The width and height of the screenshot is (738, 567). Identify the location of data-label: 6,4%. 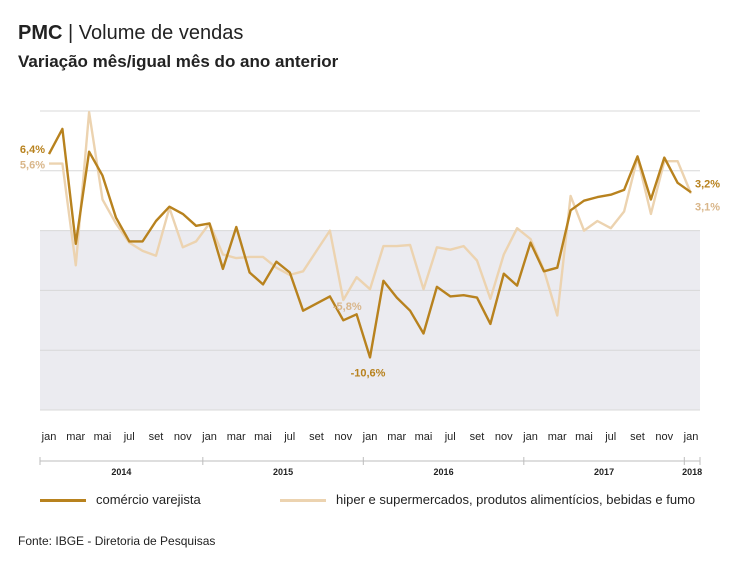
(32, 150).